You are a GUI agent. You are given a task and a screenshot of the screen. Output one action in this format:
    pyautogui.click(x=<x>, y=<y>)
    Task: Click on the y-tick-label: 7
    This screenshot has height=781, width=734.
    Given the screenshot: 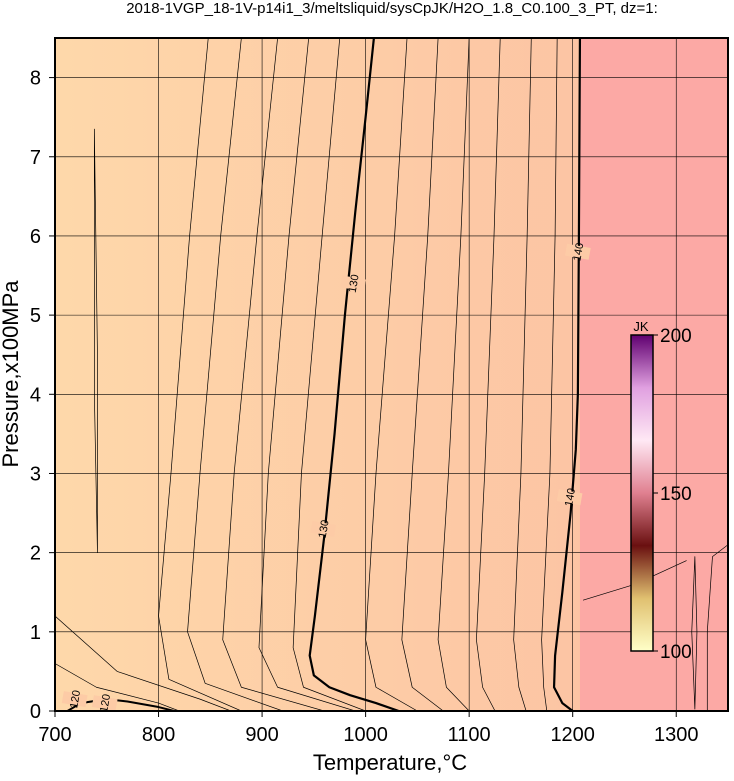 What is the action you would take?
    pyautogui.click(x=35, y=158)
    